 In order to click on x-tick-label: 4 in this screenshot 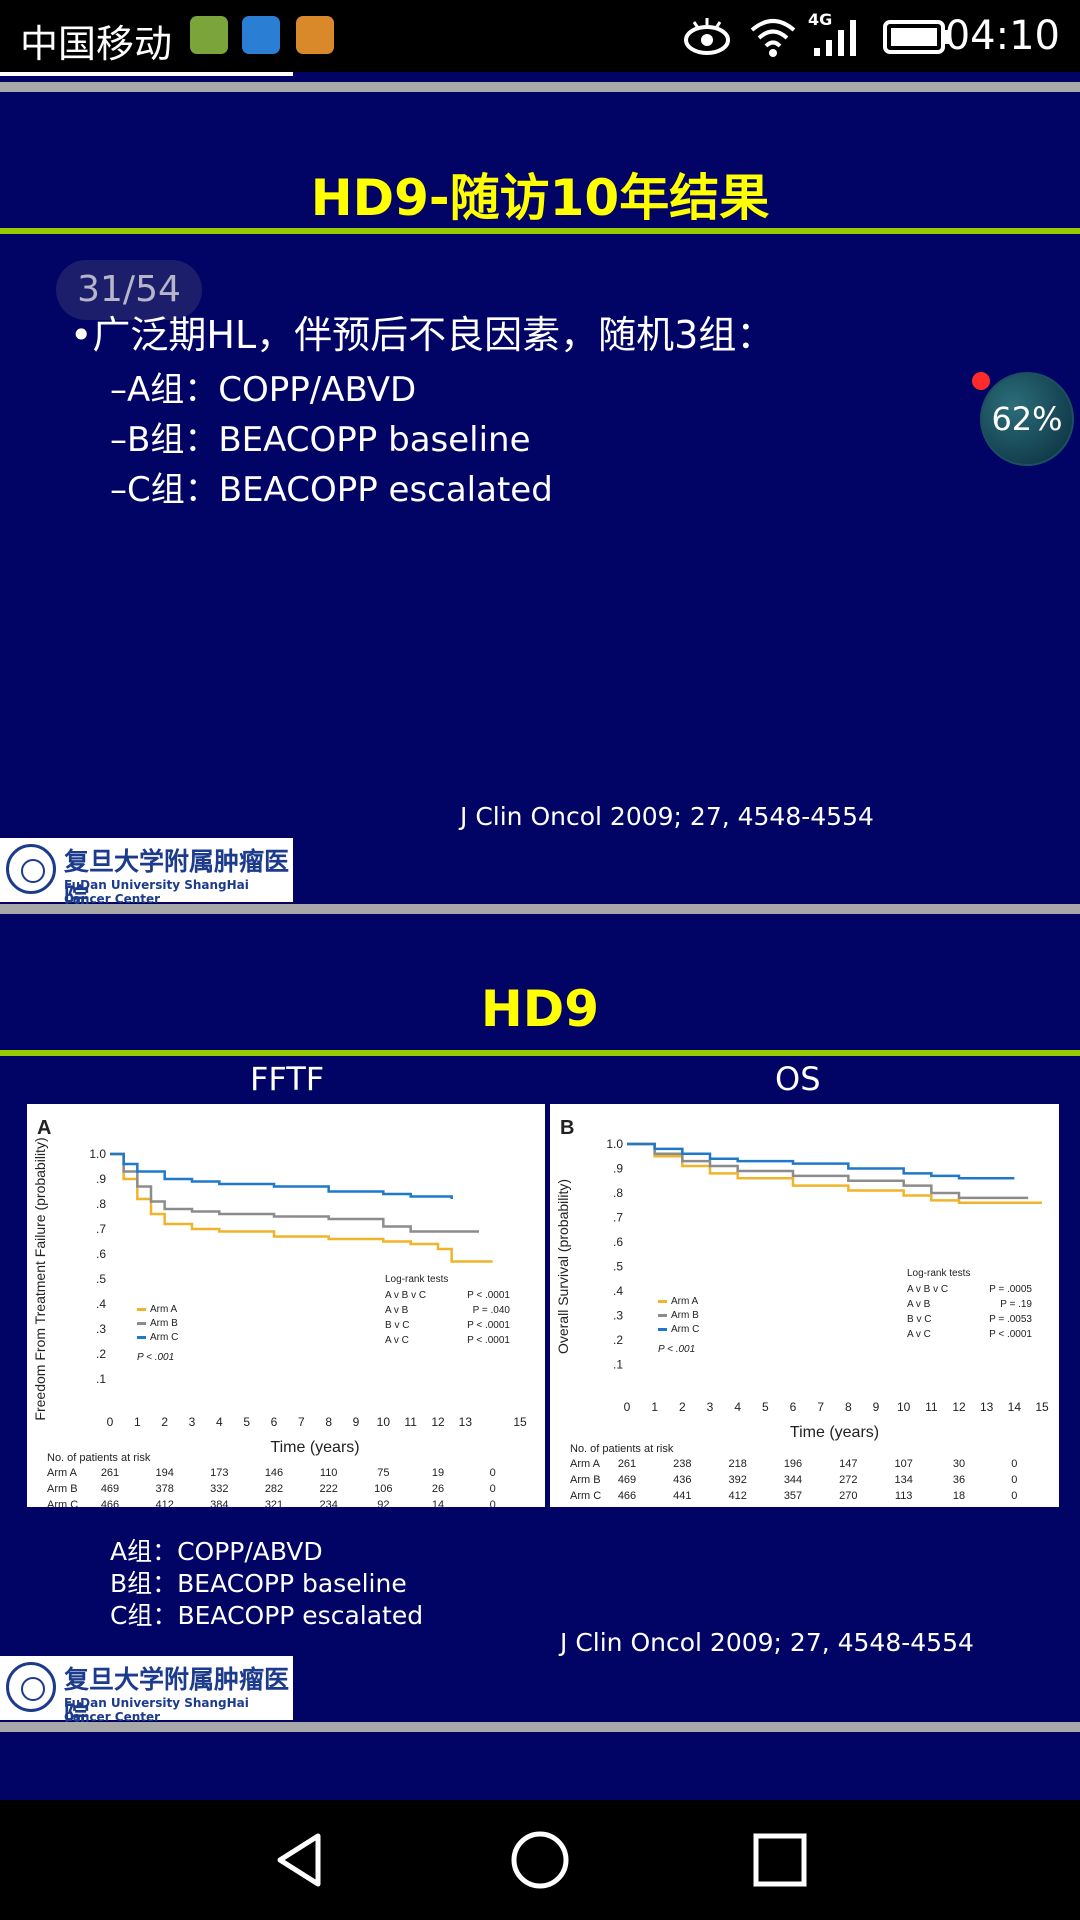, I will do `click(737, 1407)`.